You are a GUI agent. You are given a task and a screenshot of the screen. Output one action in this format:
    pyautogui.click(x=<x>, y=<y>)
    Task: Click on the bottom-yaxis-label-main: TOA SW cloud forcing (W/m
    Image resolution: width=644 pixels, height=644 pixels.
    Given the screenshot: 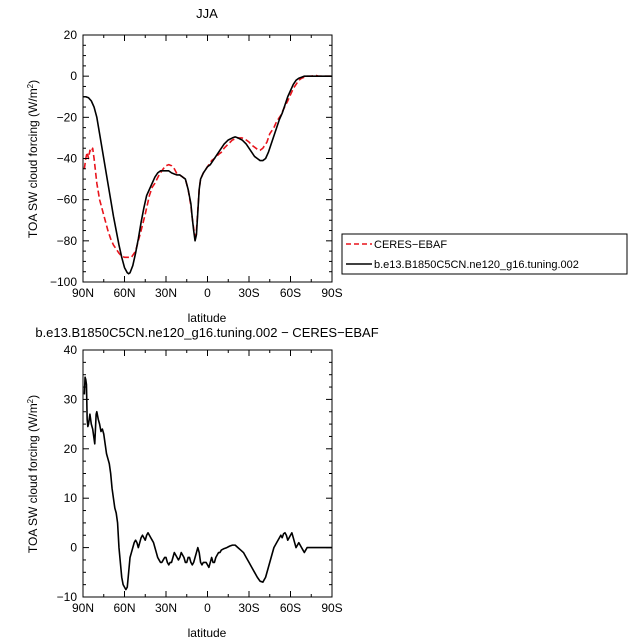 What is the action you would take?
    pyautogui.click(x=33, y=478)
    